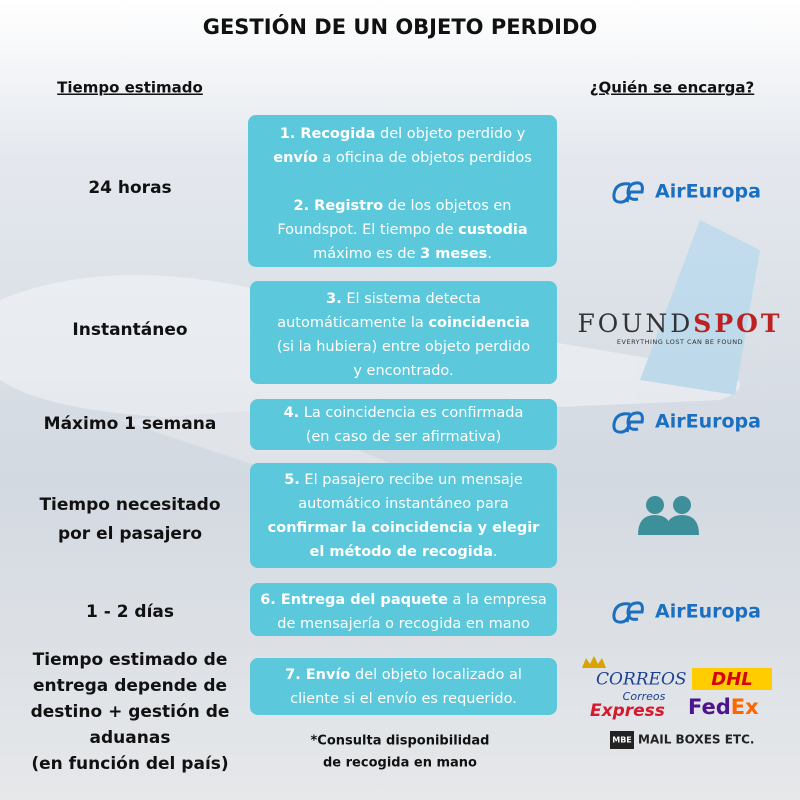 The height and width of the screenshot is (800, 800). I want to click on brand-name: FOUNDSPOT, so click(679, 323).